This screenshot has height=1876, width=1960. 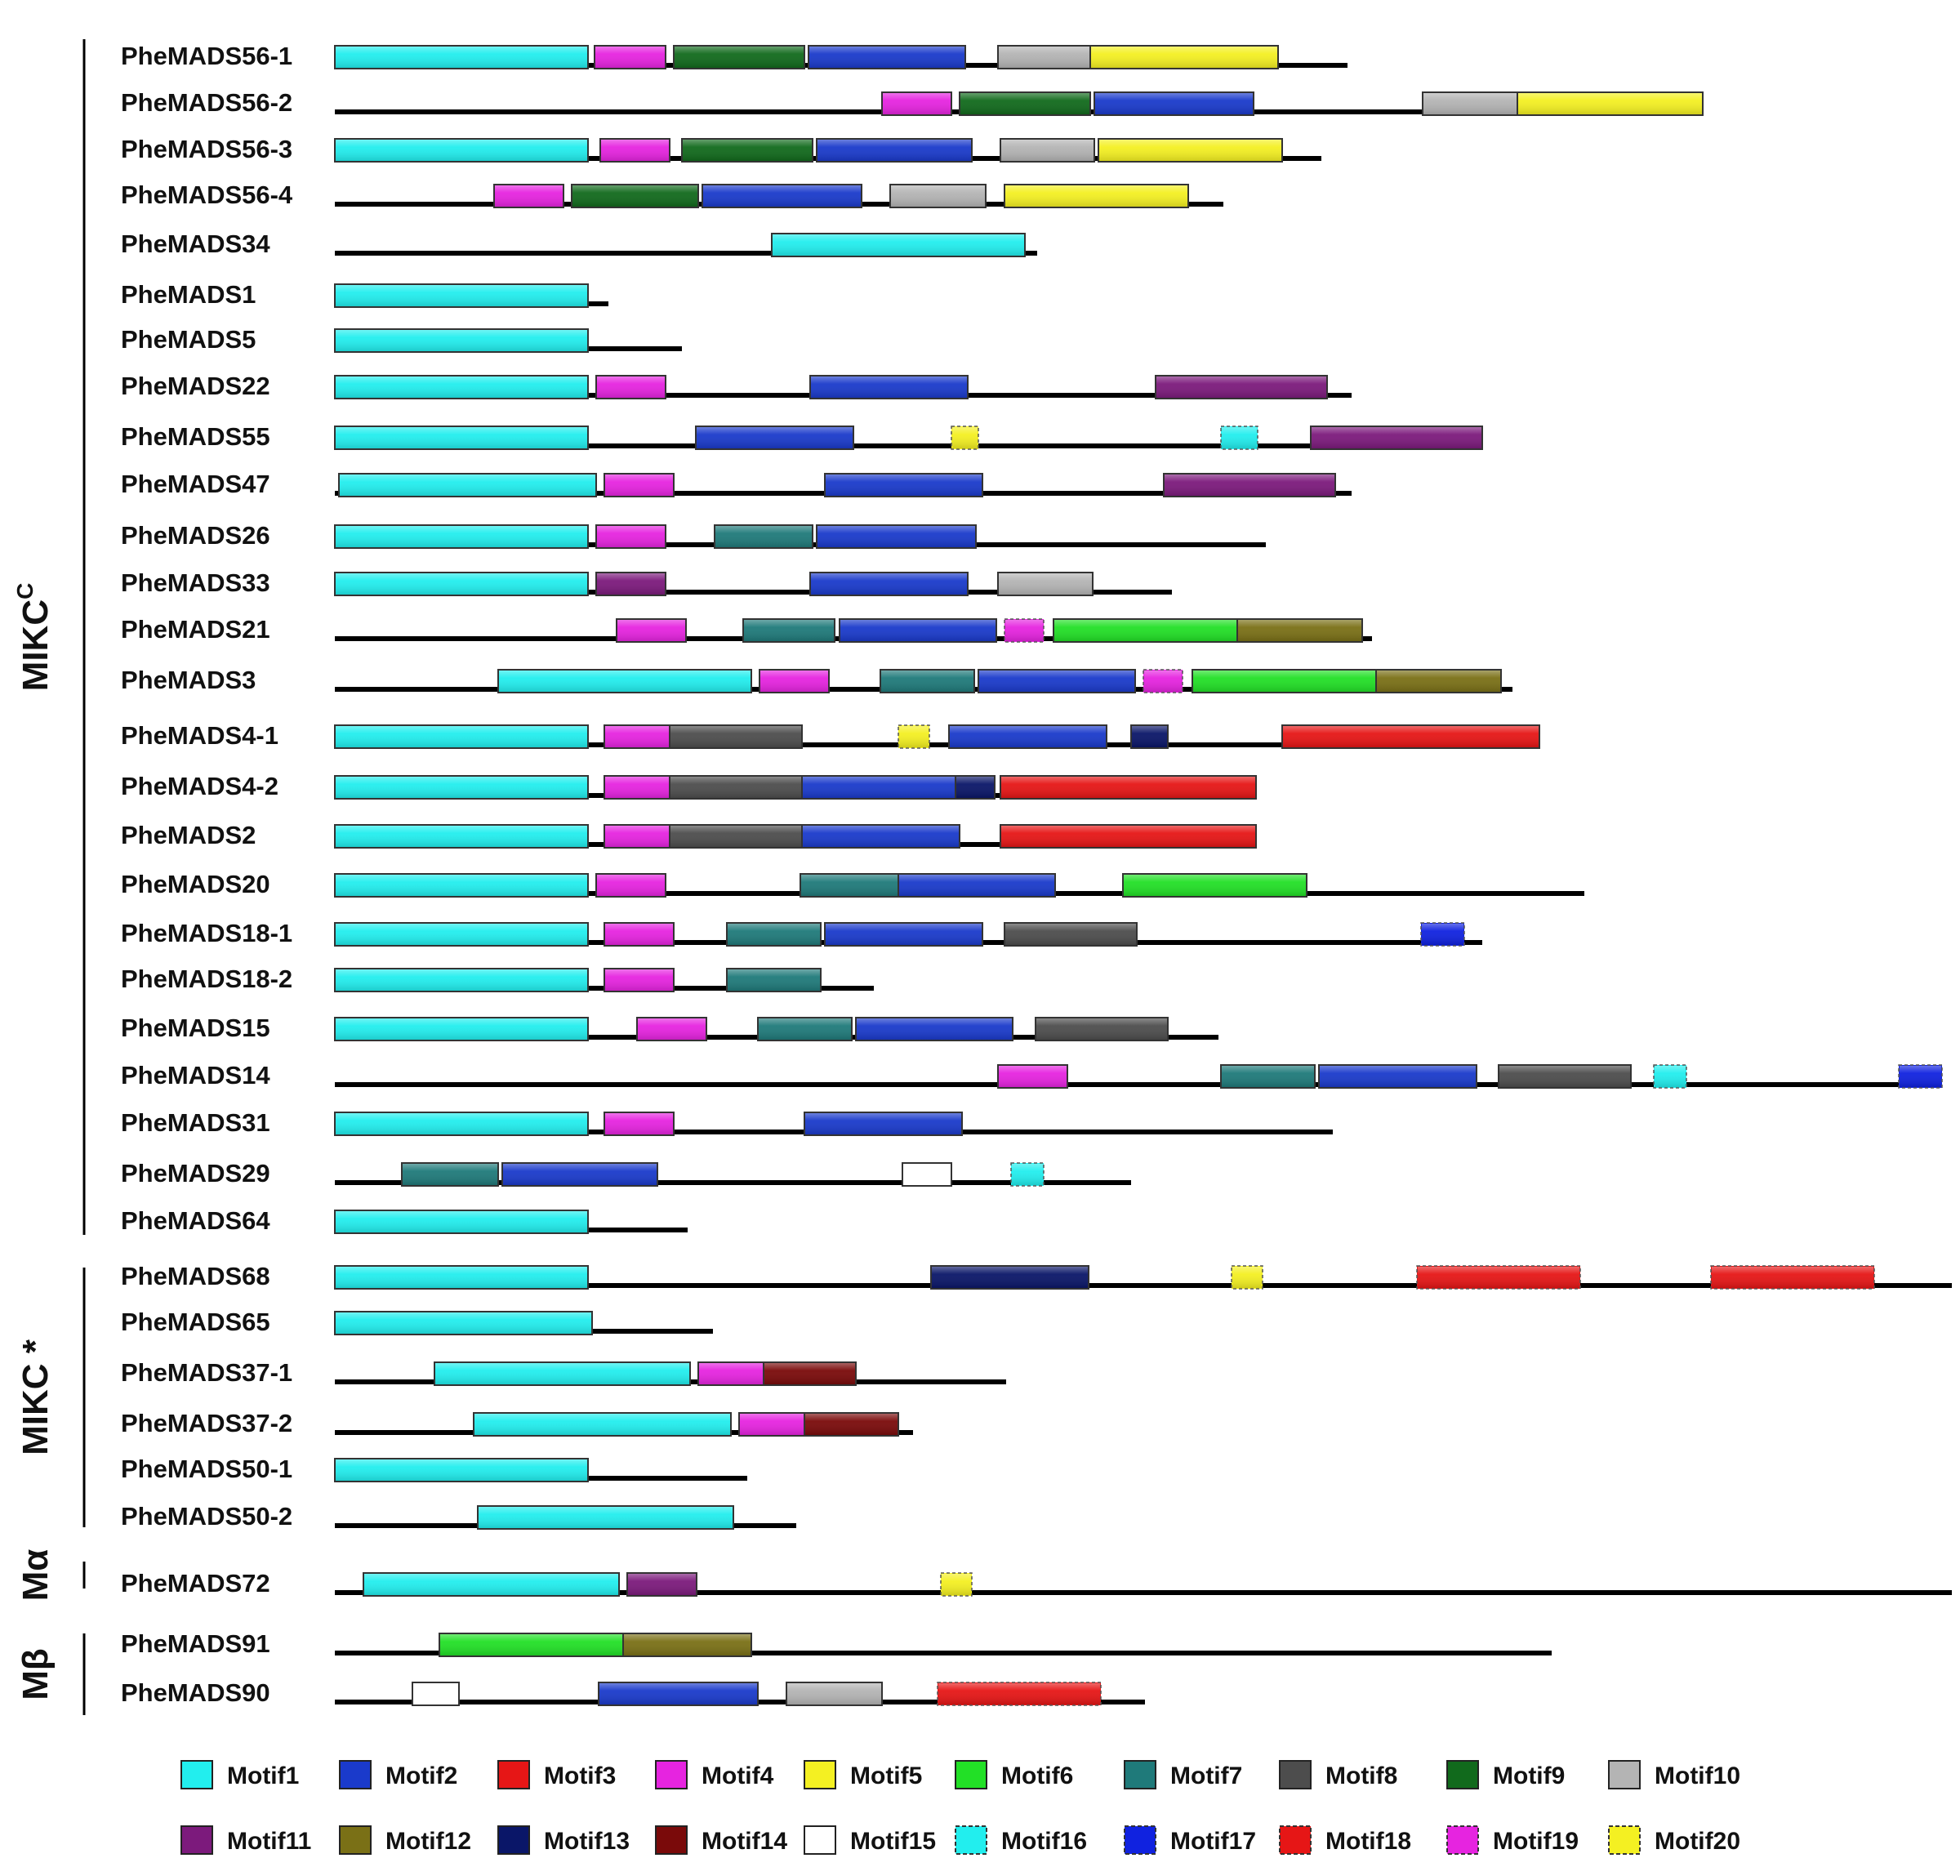 What do you see at coordinates (1032, 1076) in the screenshot?
I see `gene-row: PheMADS14` at bounding box center [1032, 1076].